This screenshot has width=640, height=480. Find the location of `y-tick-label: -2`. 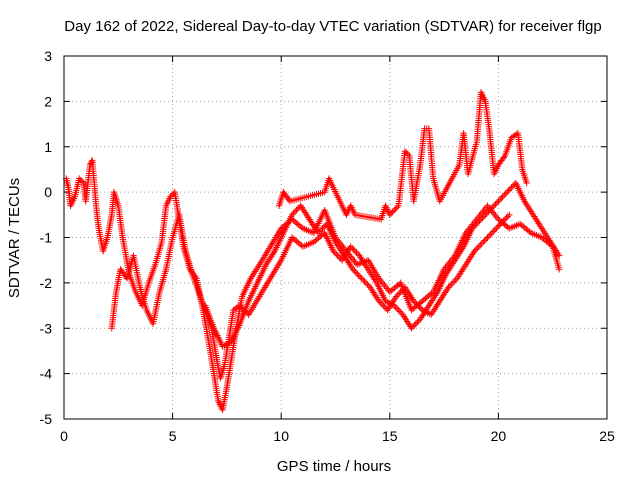

y-tick-label: -2 is located at coordinates (46, 283).